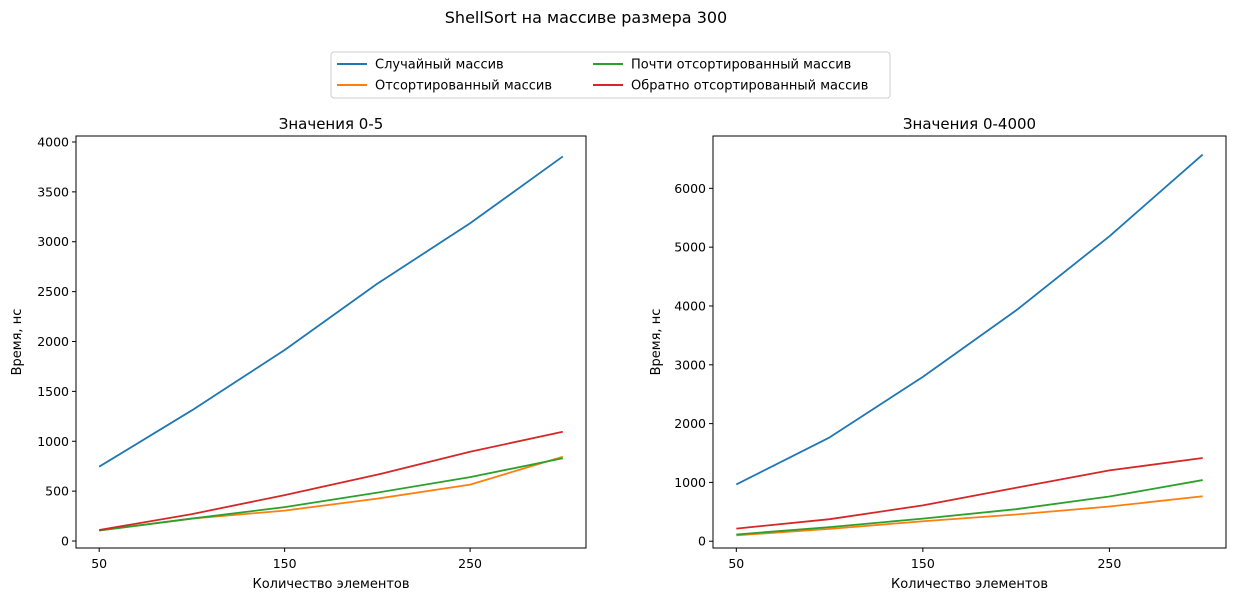 This screenshot has height=600, width=1236. I want to click on y-tick-label: 5000, so click(690, 247).